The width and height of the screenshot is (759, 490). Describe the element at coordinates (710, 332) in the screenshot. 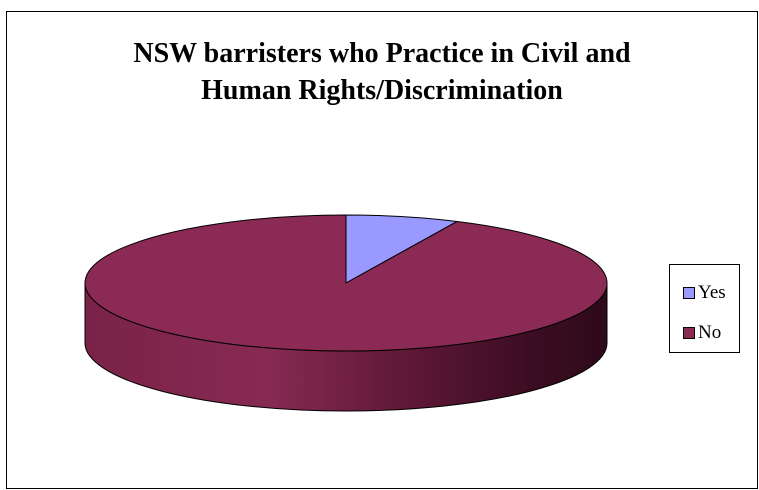

I see `legend-label-no: No` at that location.